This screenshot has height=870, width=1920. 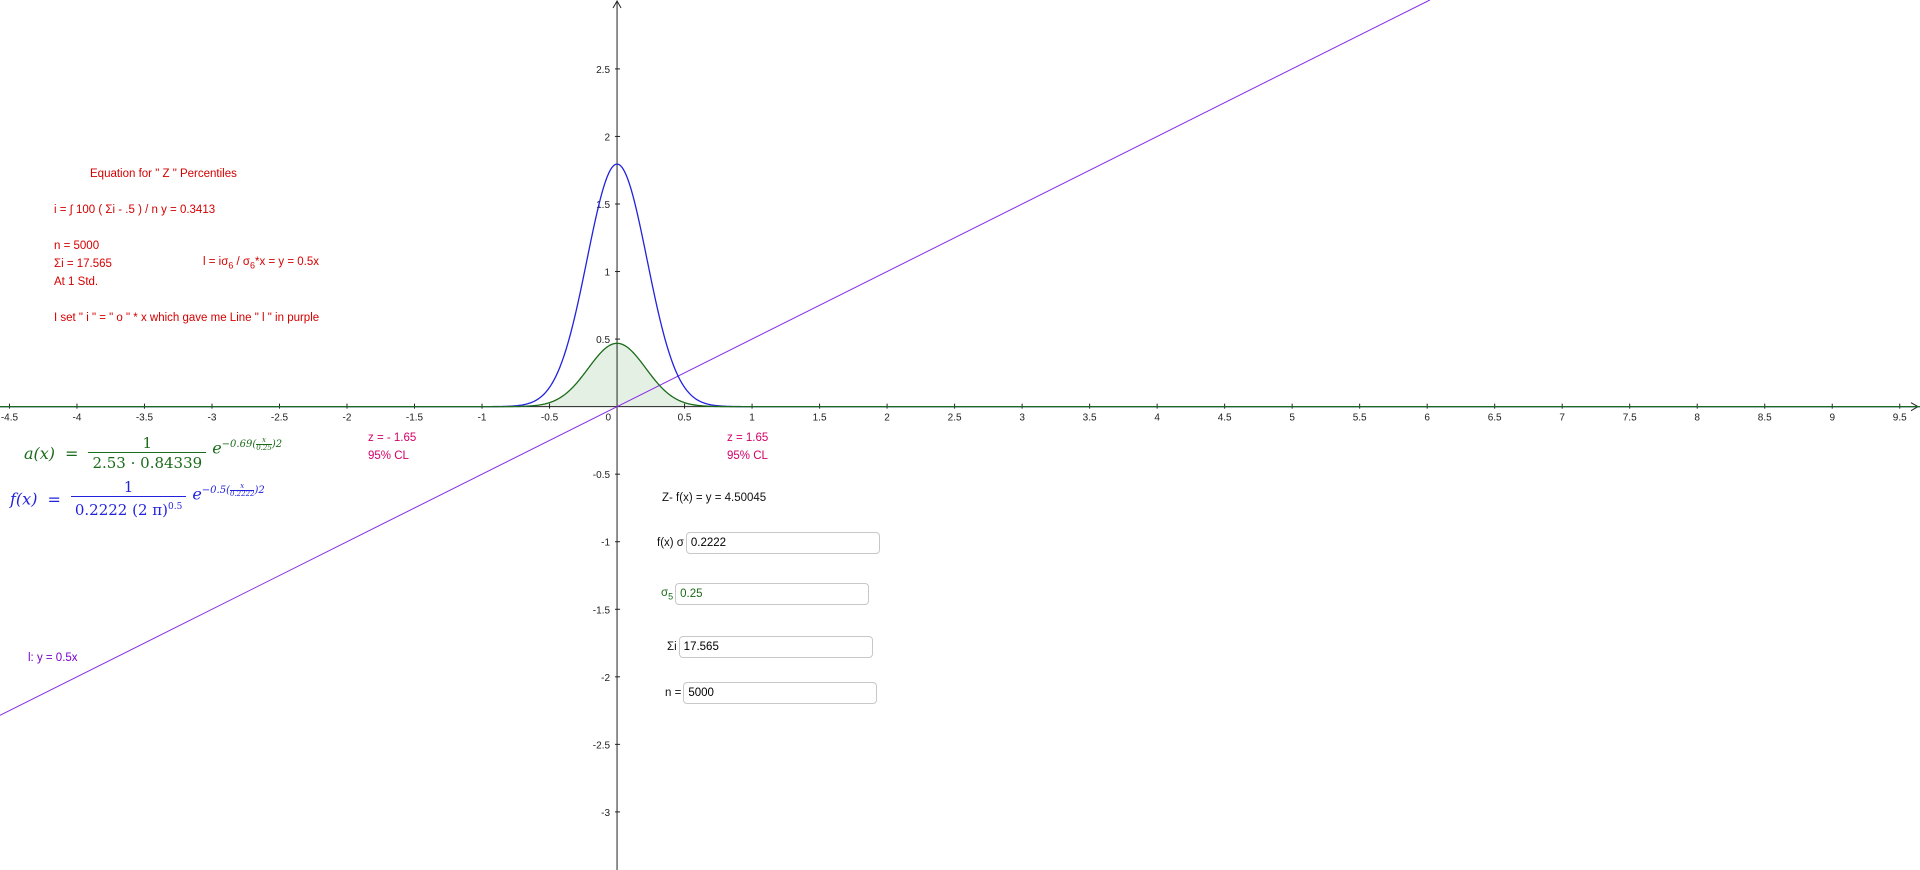 I want to click on x-tick-label: -3, so click(x=212, y=418).